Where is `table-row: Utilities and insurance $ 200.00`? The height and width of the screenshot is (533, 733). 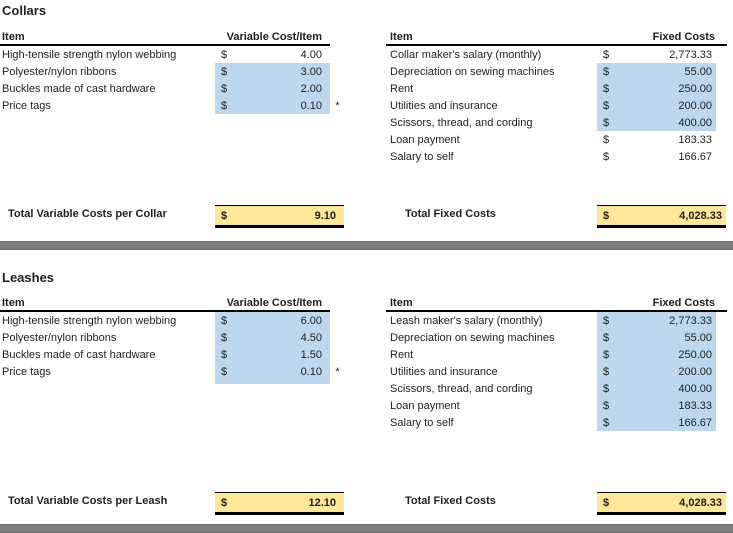 table-row: Utilities and insurance $ 200.00 is located at coordinates (556, 371).